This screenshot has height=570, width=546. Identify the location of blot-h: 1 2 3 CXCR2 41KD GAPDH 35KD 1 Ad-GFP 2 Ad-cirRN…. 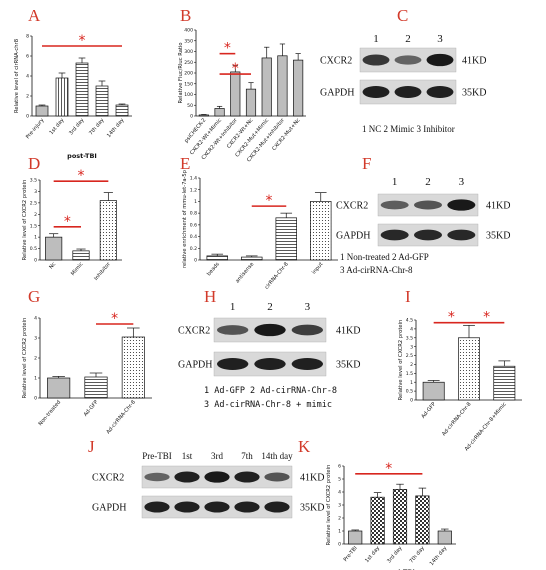
(269, 355).